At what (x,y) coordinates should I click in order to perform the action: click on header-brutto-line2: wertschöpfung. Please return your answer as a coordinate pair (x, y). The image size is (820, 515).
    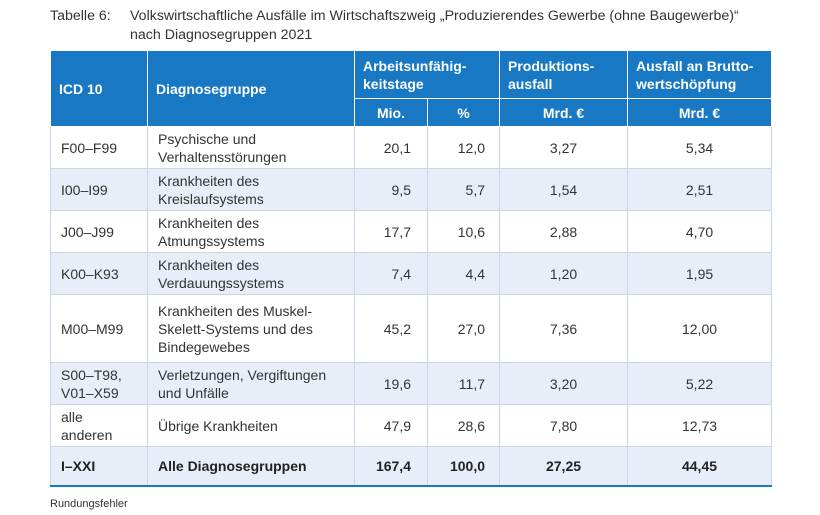
    Looking at the image, I should click on (686, 83).